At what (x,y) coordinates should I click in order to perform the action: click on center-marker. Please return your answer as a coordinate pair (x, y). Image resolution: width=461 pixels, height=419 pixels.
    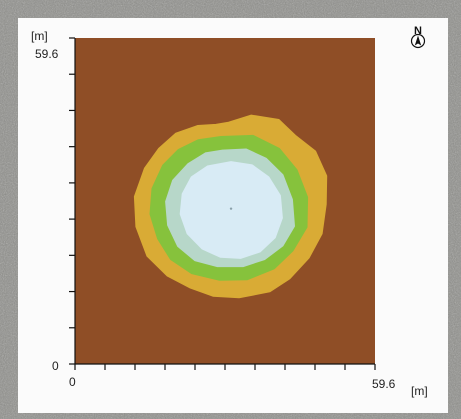
    Looking at the image, I should click on (231, 208).